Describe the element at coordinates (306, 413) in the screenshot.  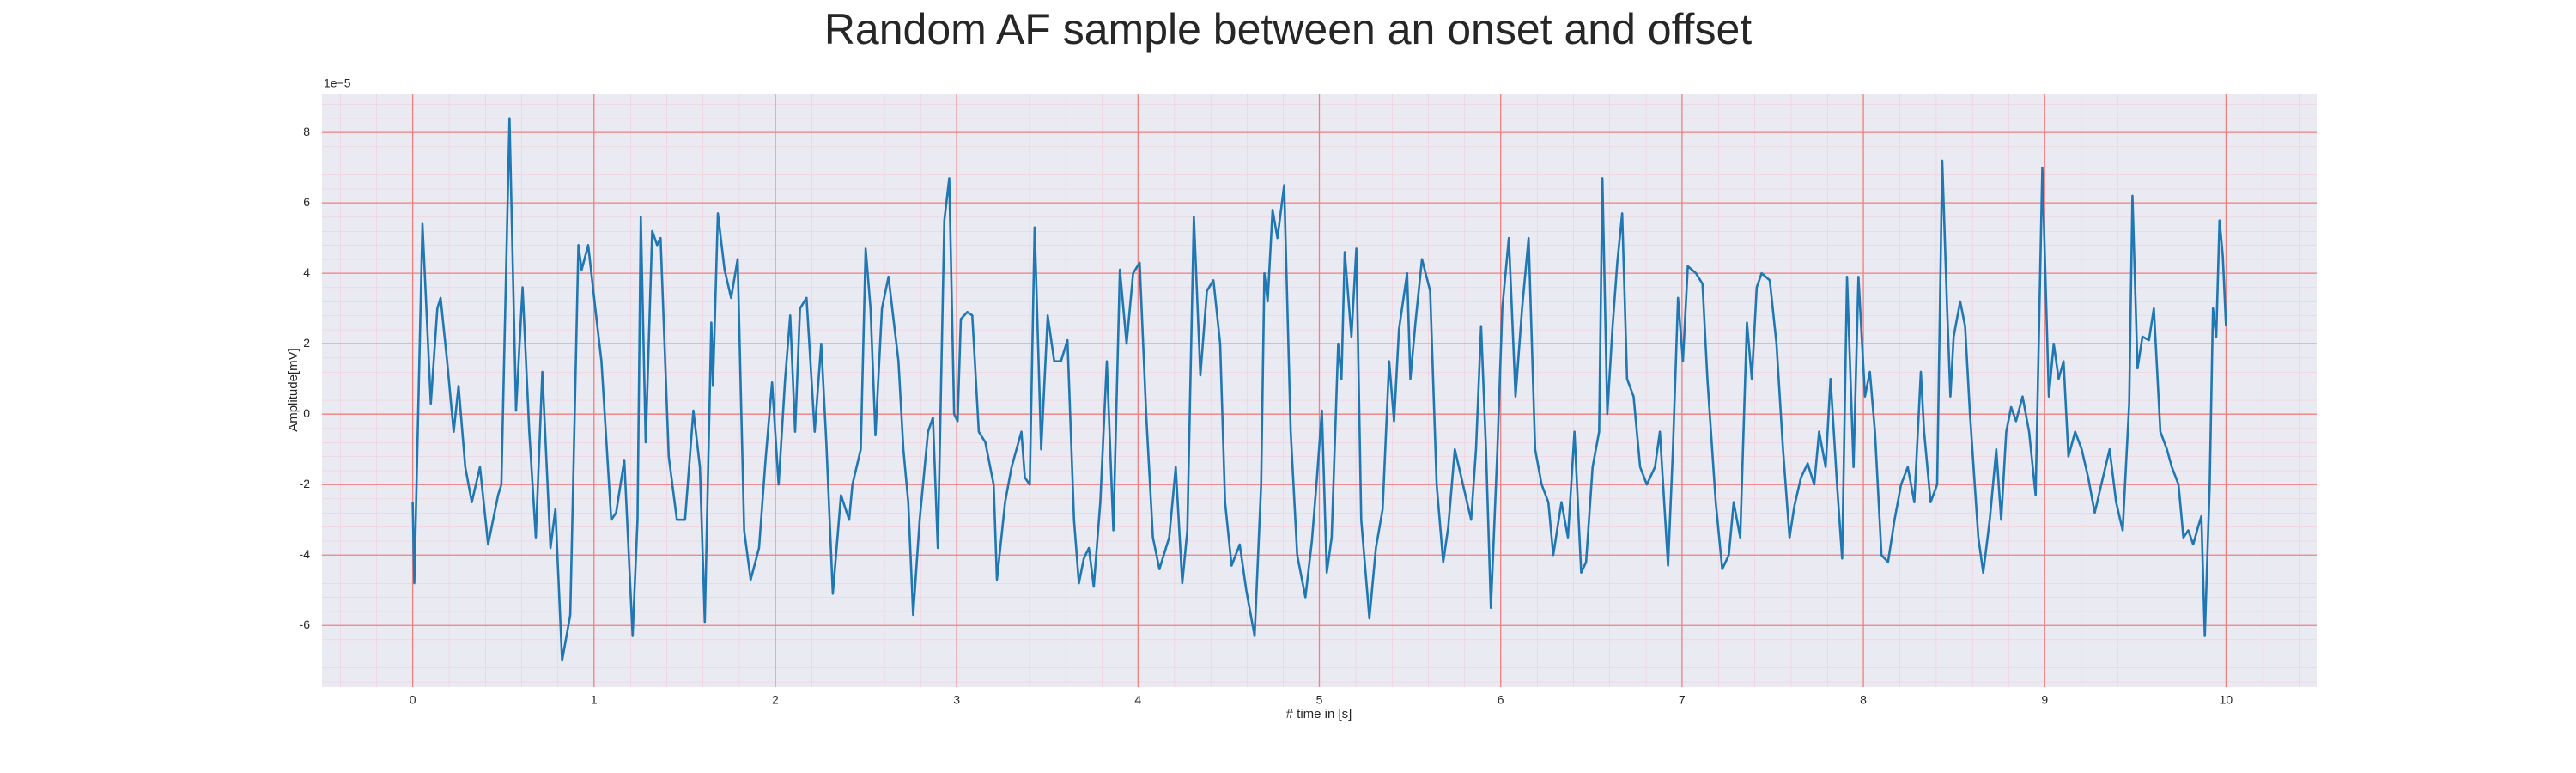
I see `y-tick-label: 0` at that location.